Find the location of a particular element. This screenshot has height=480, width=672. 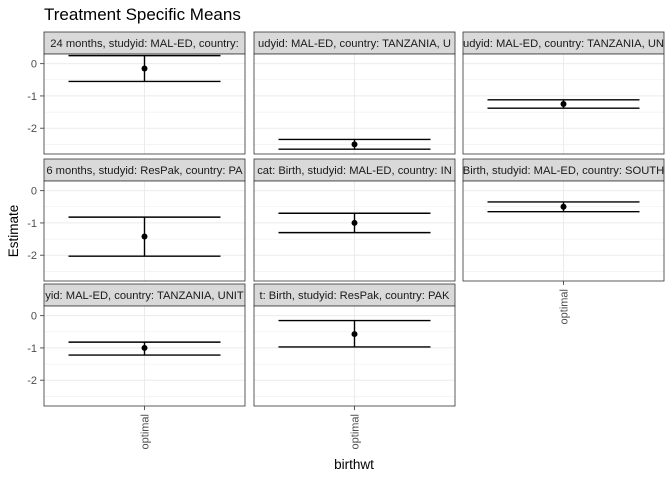

facet-strip-label: Birth, studyid: MAL-ED, country: SOUTH is located at coordinates (563, 171).